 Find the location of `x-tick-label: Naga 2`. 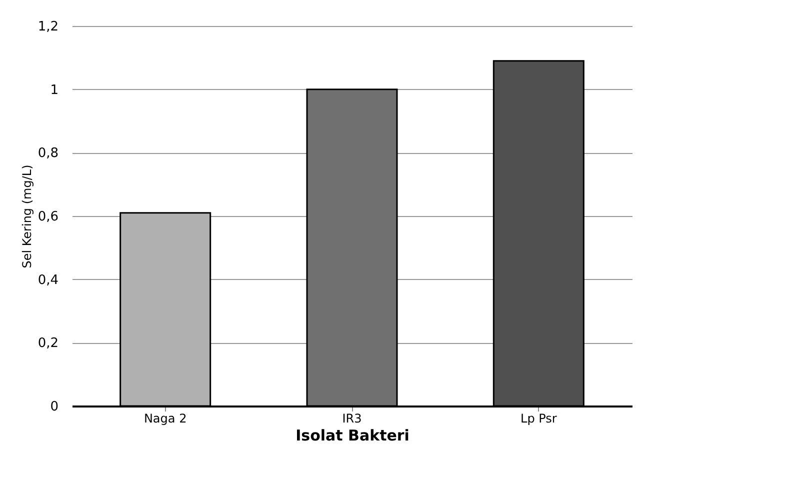

x-tick-label: Naga 2 is located at coordinates (165, 419).